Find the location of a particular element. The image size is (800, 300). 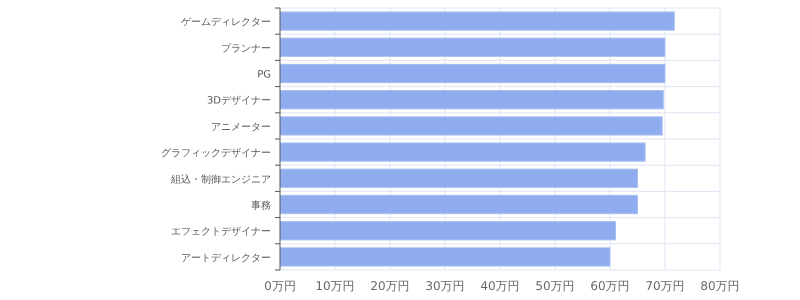

y-tick-label: アートディレクター is located at coordinates (226, 258).